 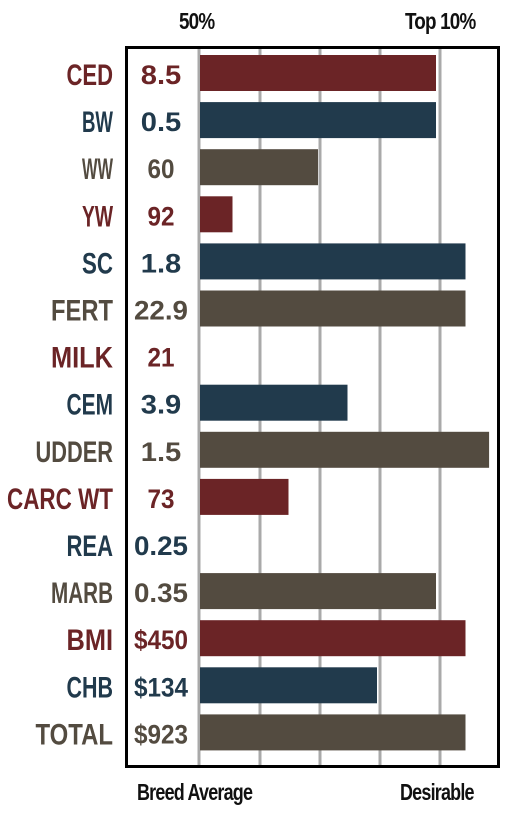 What do you see at coordinates (274, 402) in the screenshot?
I see `bar-cem` at bounding box center [274, 402].